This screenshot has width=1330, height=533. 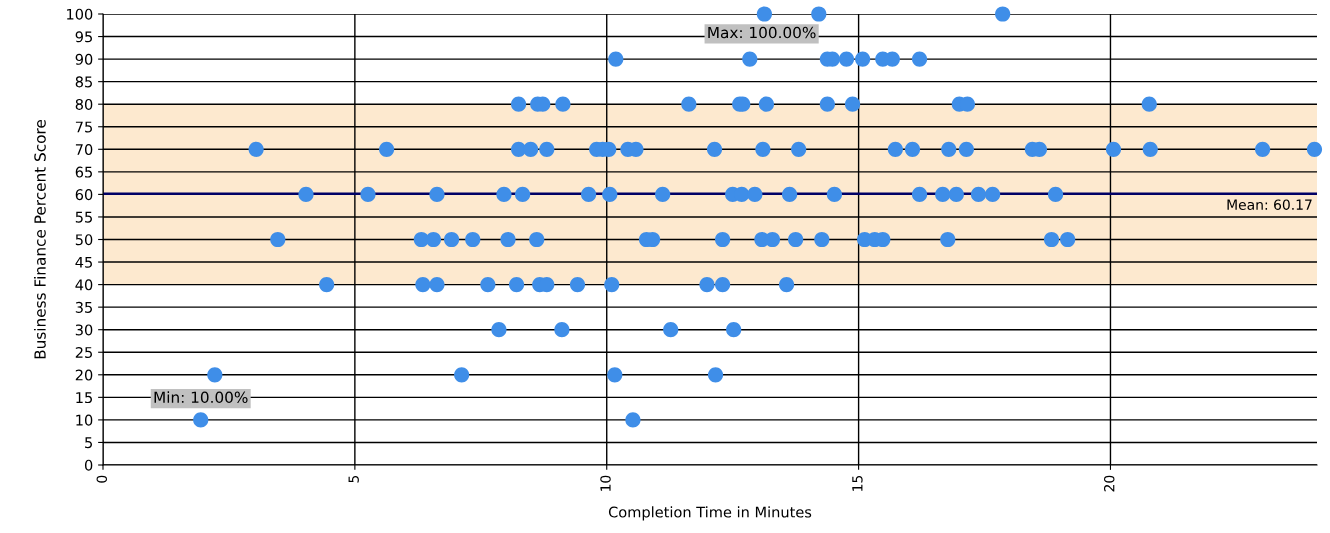 What do you see at coordinates (84, 104) in the screenshot?
I see `y-tick-label: 80` at bounding box center [84, 104].